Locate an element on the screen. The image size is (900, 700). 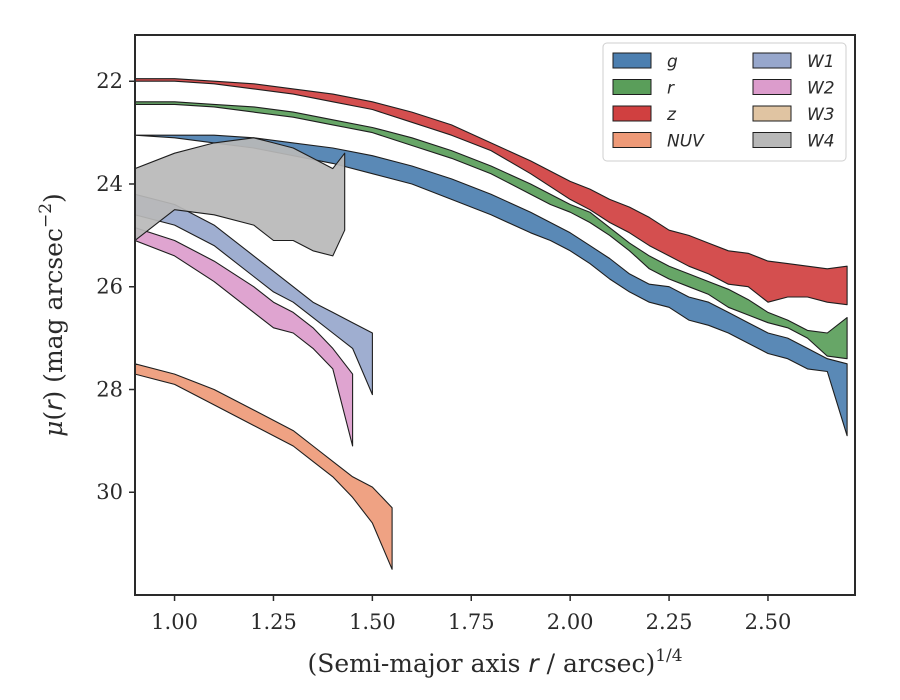
x-axis-label: (Semi-major axis r / arcsec)1/4 is located at coordinates (494, 662).